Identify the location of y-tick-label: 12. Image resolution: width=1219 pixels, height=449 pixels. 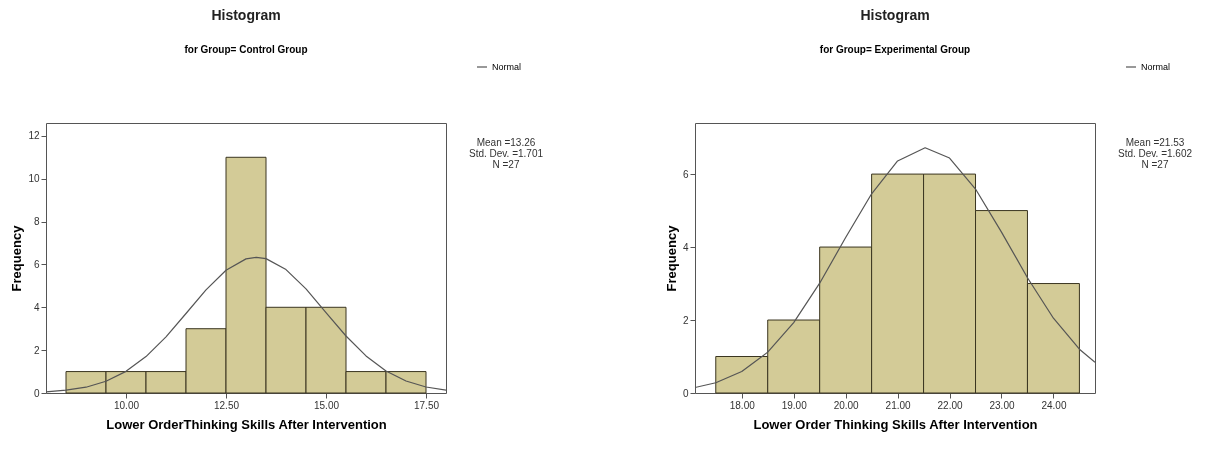
(34, 136).